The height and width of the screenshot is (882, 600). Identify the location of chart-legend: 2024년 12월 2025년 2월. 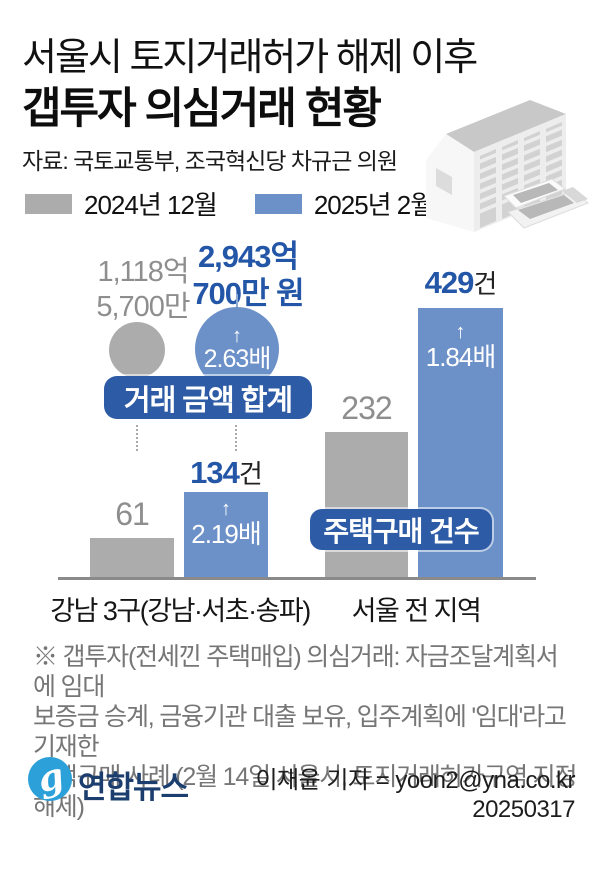
(229, 203).